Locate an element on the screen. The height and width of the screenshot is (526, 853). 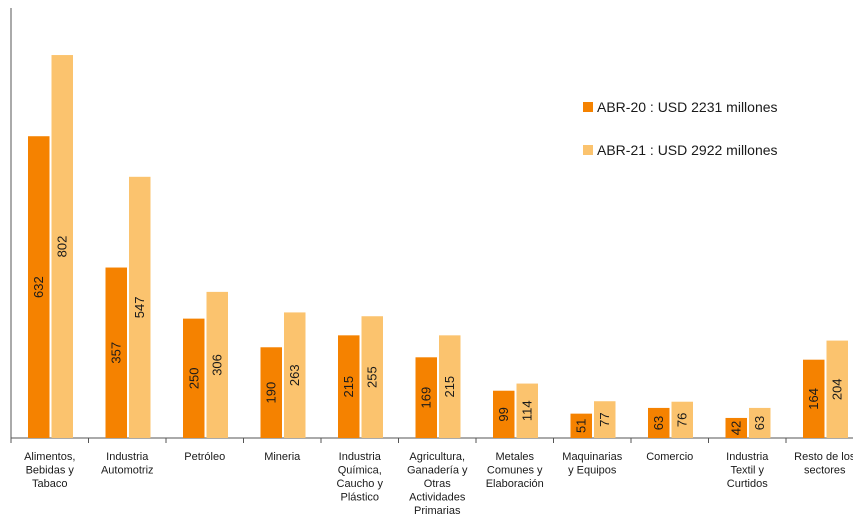
bar-value-label: 250 is located at coordinates (193, 378).